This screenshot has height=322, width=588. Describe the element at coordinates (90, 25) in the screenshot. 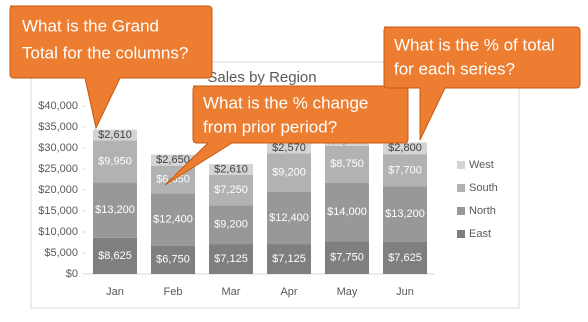

I see `callout-text: What is the Grand` at that location.